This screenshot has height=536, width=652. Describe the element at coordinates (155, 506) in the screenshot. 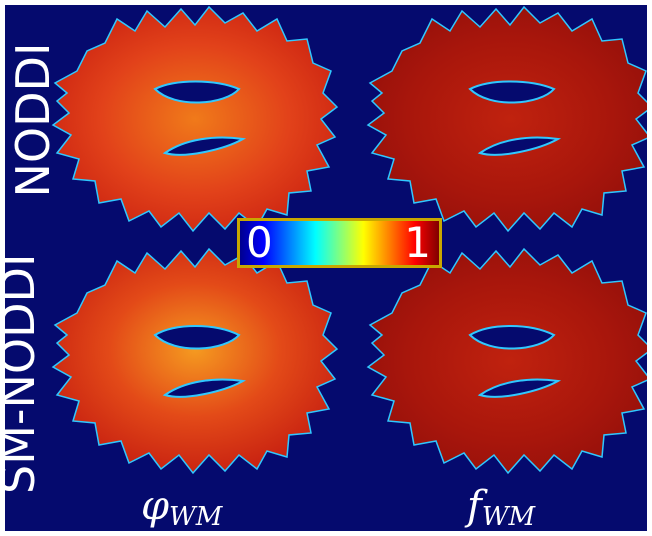

I see `column-label-phi-symbol: φ` at that location.